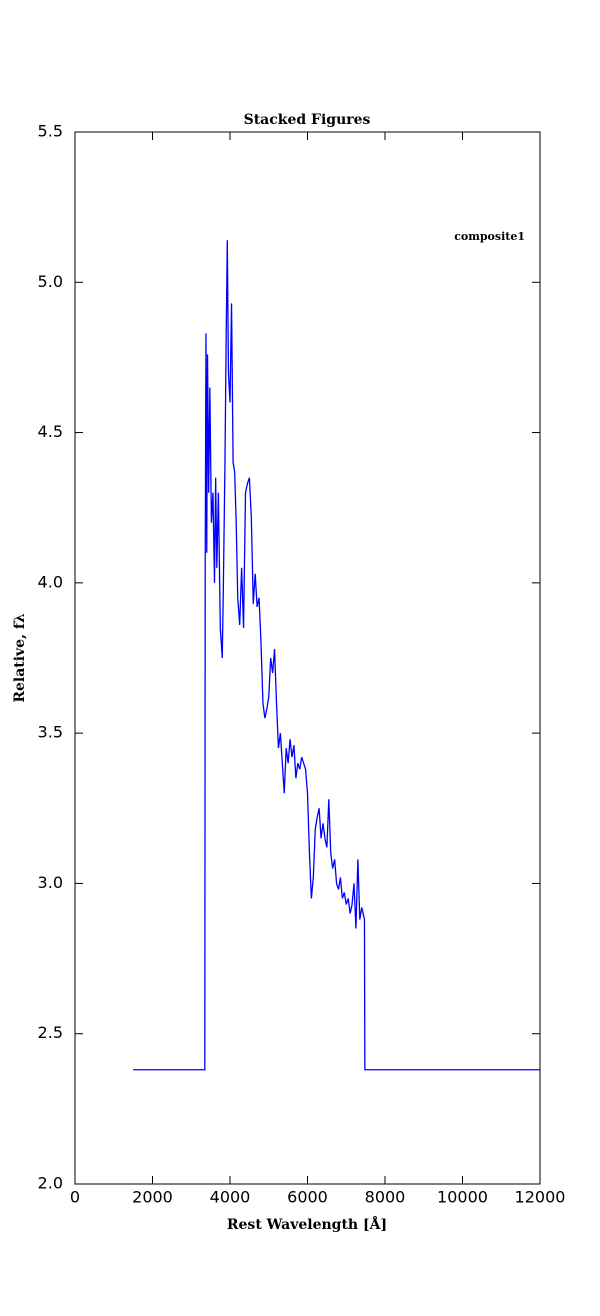 Image resolution: width=600 pixels, height=1316 pixels. Describe the element at coordinates (307, 1224) in the screenshot. I see `x-axis-label: Rest Wavelength [Å]` at that location.